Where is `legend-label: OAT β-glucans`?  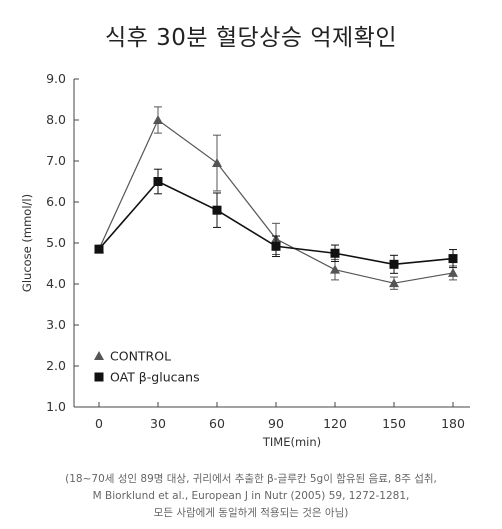 legend-label: OAT β-glucans is located at coordinates (155, 377).